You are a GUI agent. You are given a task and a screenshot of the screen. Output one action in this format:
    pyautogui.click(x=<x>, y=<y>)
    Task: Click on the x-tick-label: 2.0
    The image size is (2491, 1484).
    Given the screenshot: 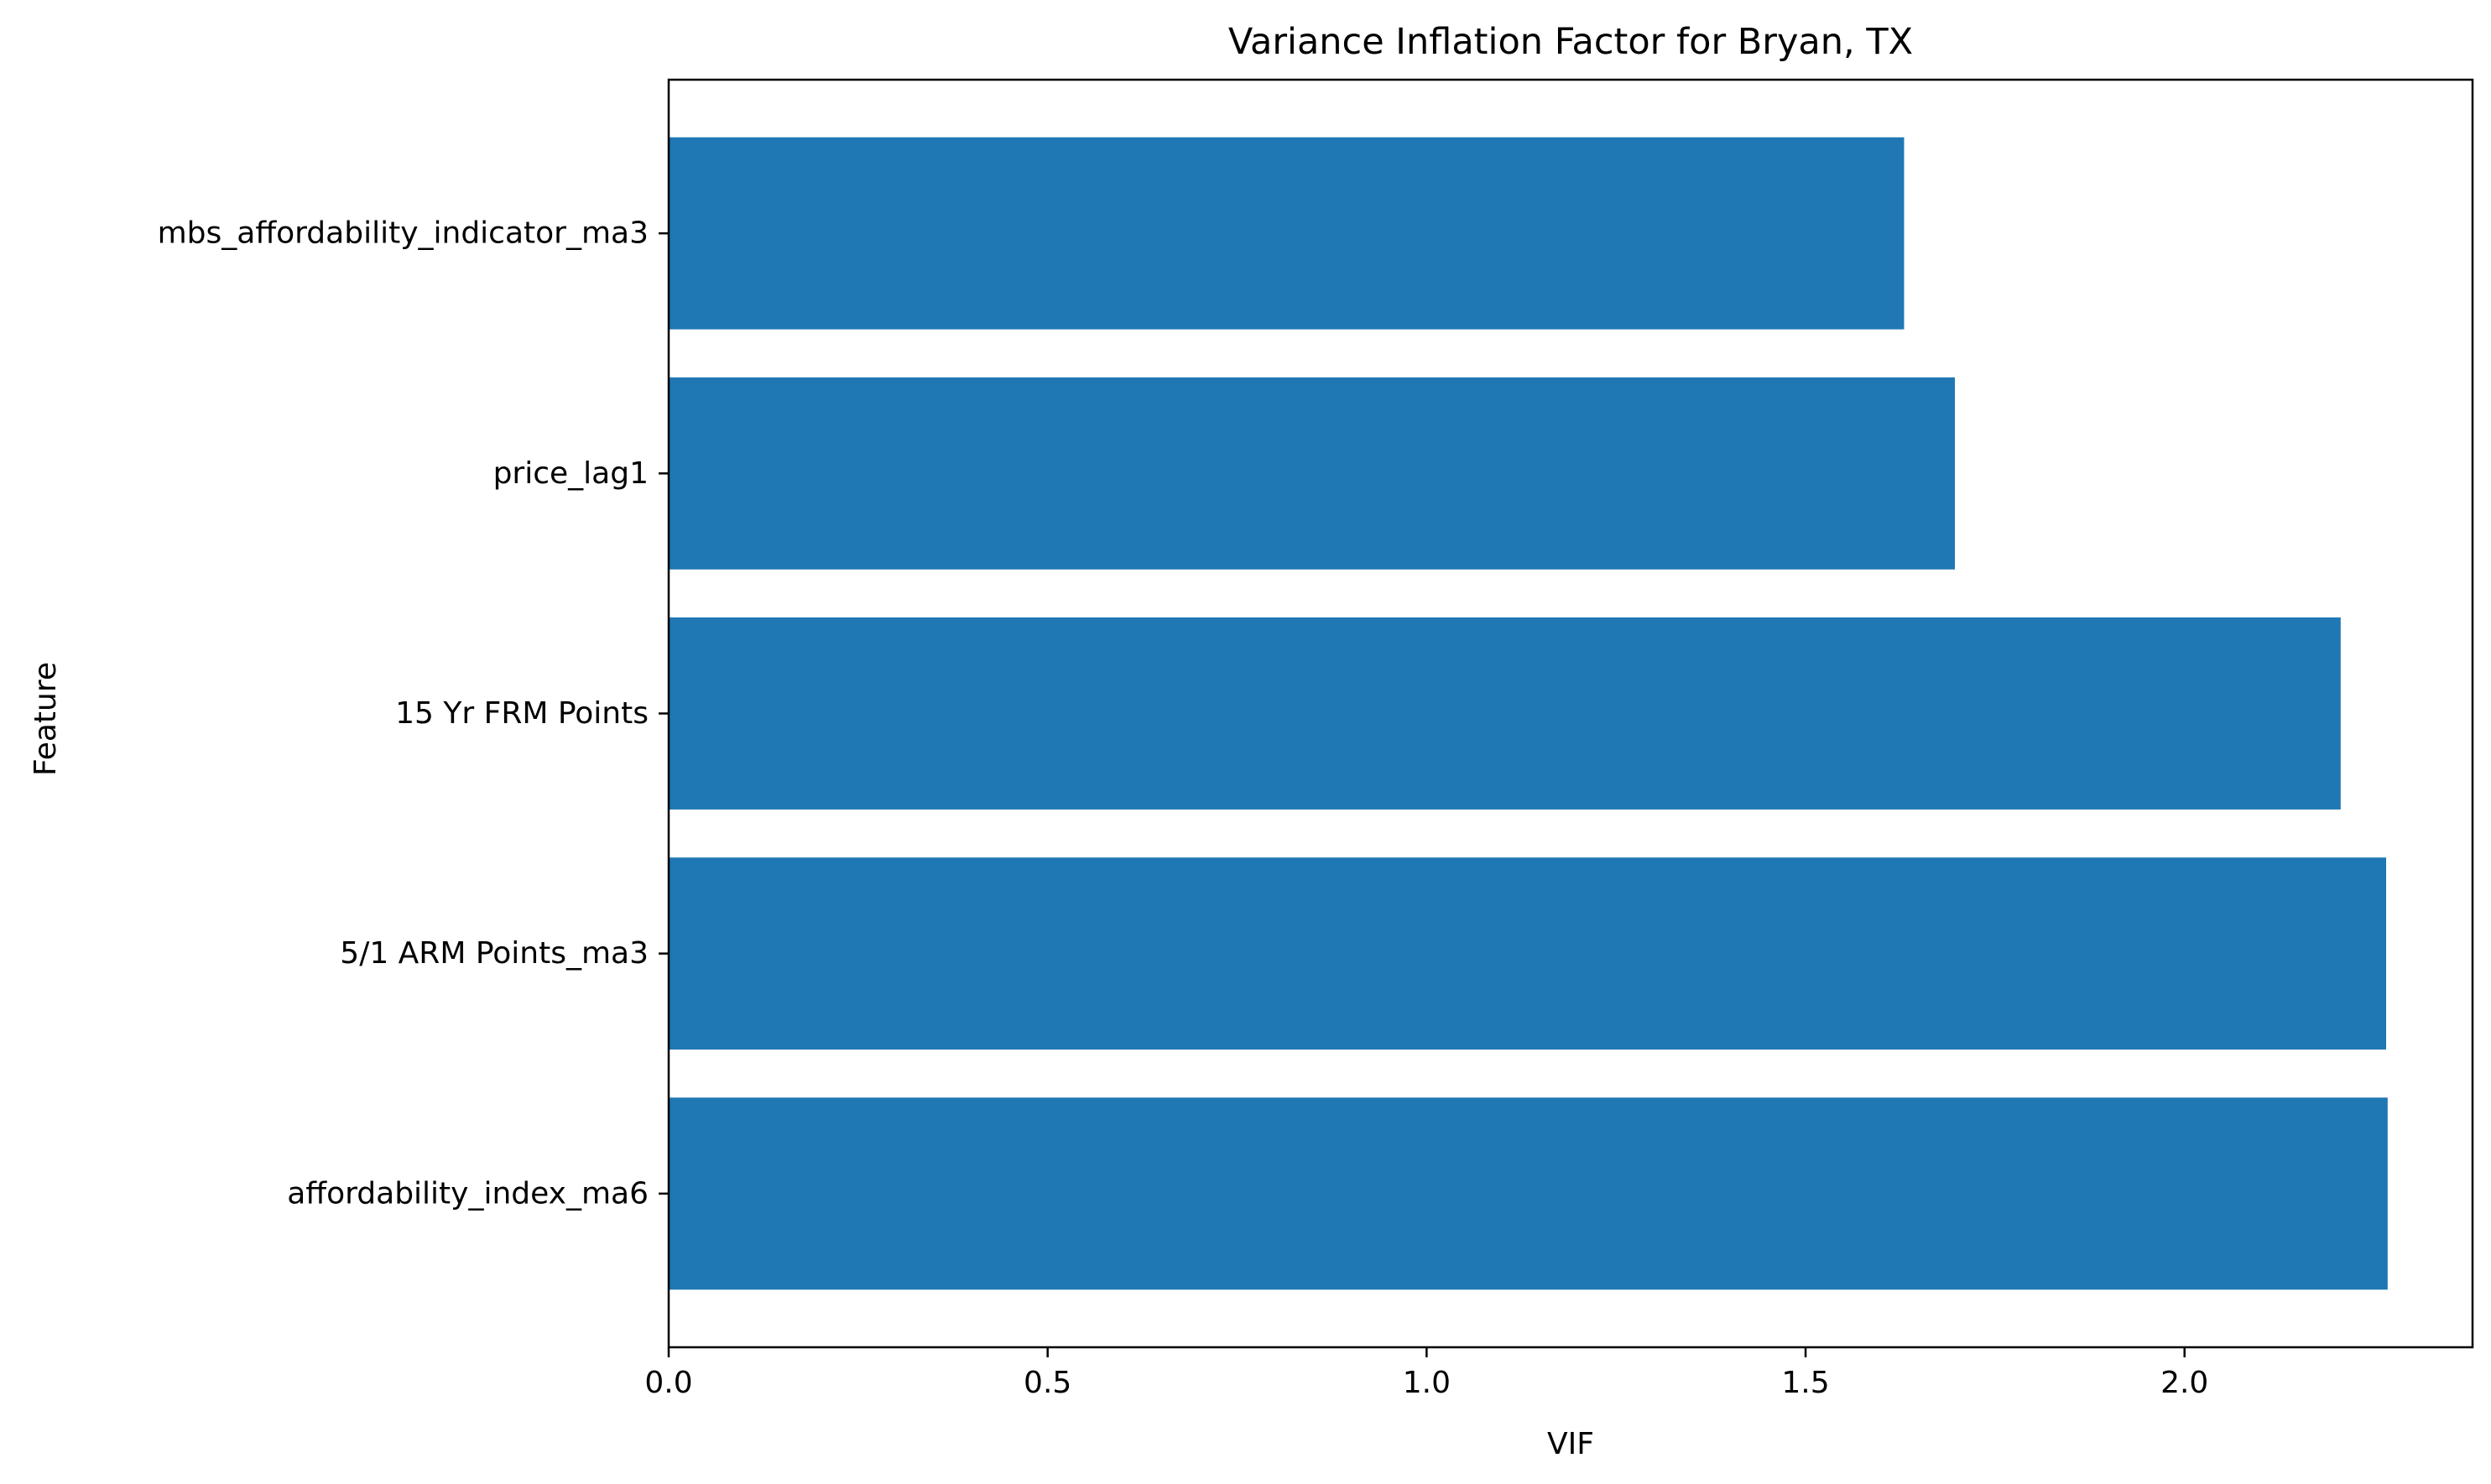 What is the action you would take?
    pyautogui.click(x=2184, y=1383)
    